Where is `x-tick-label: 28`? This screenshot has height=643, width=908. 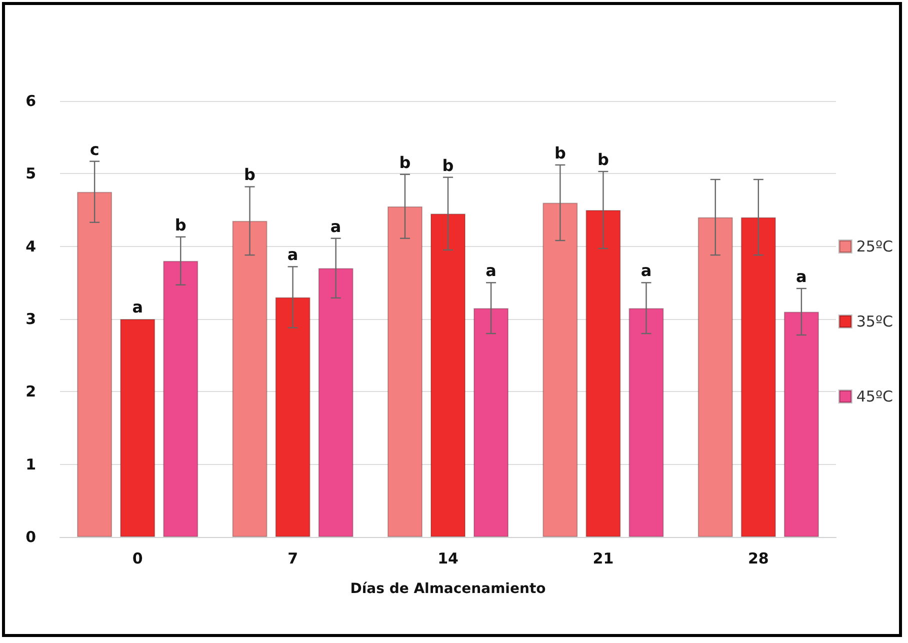
x-tick-label: 28 is located at coordinates (758, 559).